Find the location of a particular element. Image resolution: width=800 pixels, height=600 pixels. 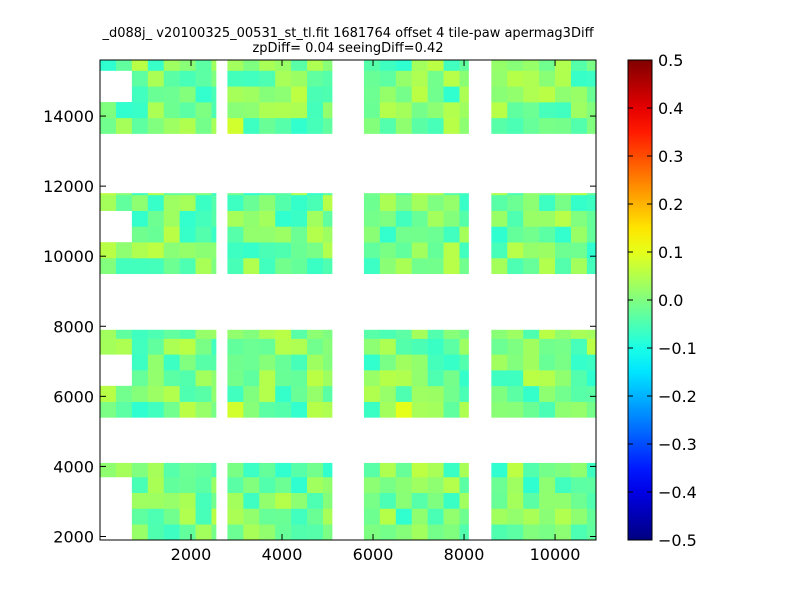

x-tick-label: 6000 is located at coordinates (373, 554).